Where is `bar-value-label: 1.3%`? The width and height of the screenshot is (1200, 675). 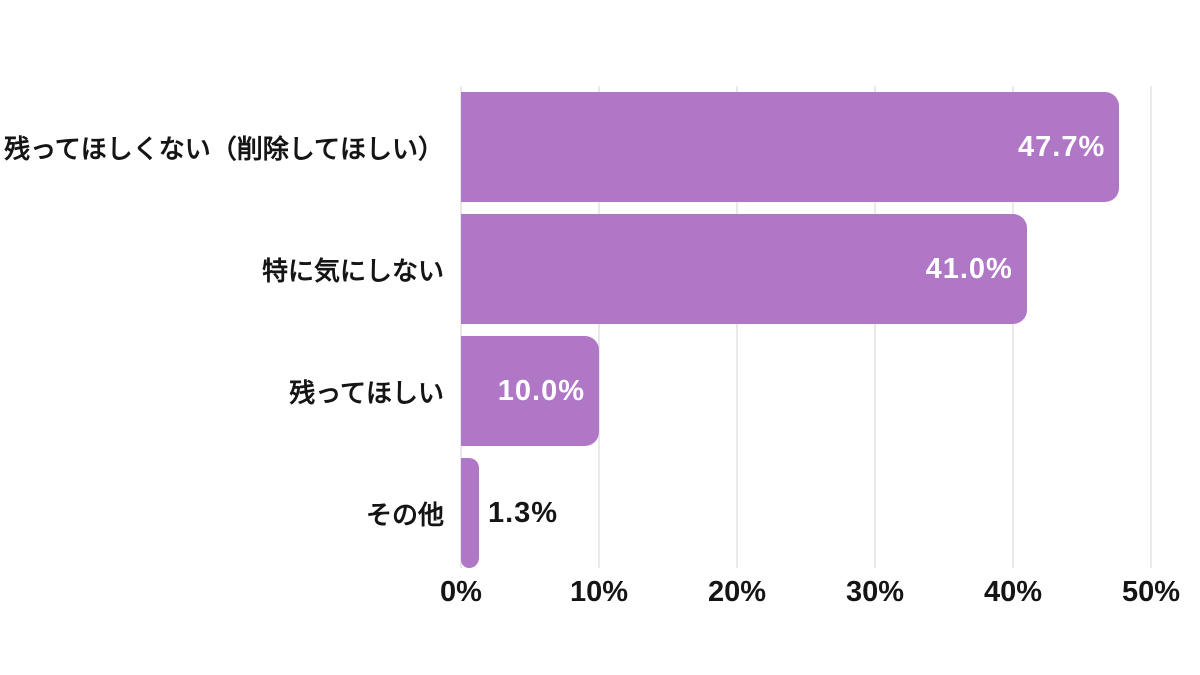 bar-value-label: 1.3% is located at coordinates (523, 512).